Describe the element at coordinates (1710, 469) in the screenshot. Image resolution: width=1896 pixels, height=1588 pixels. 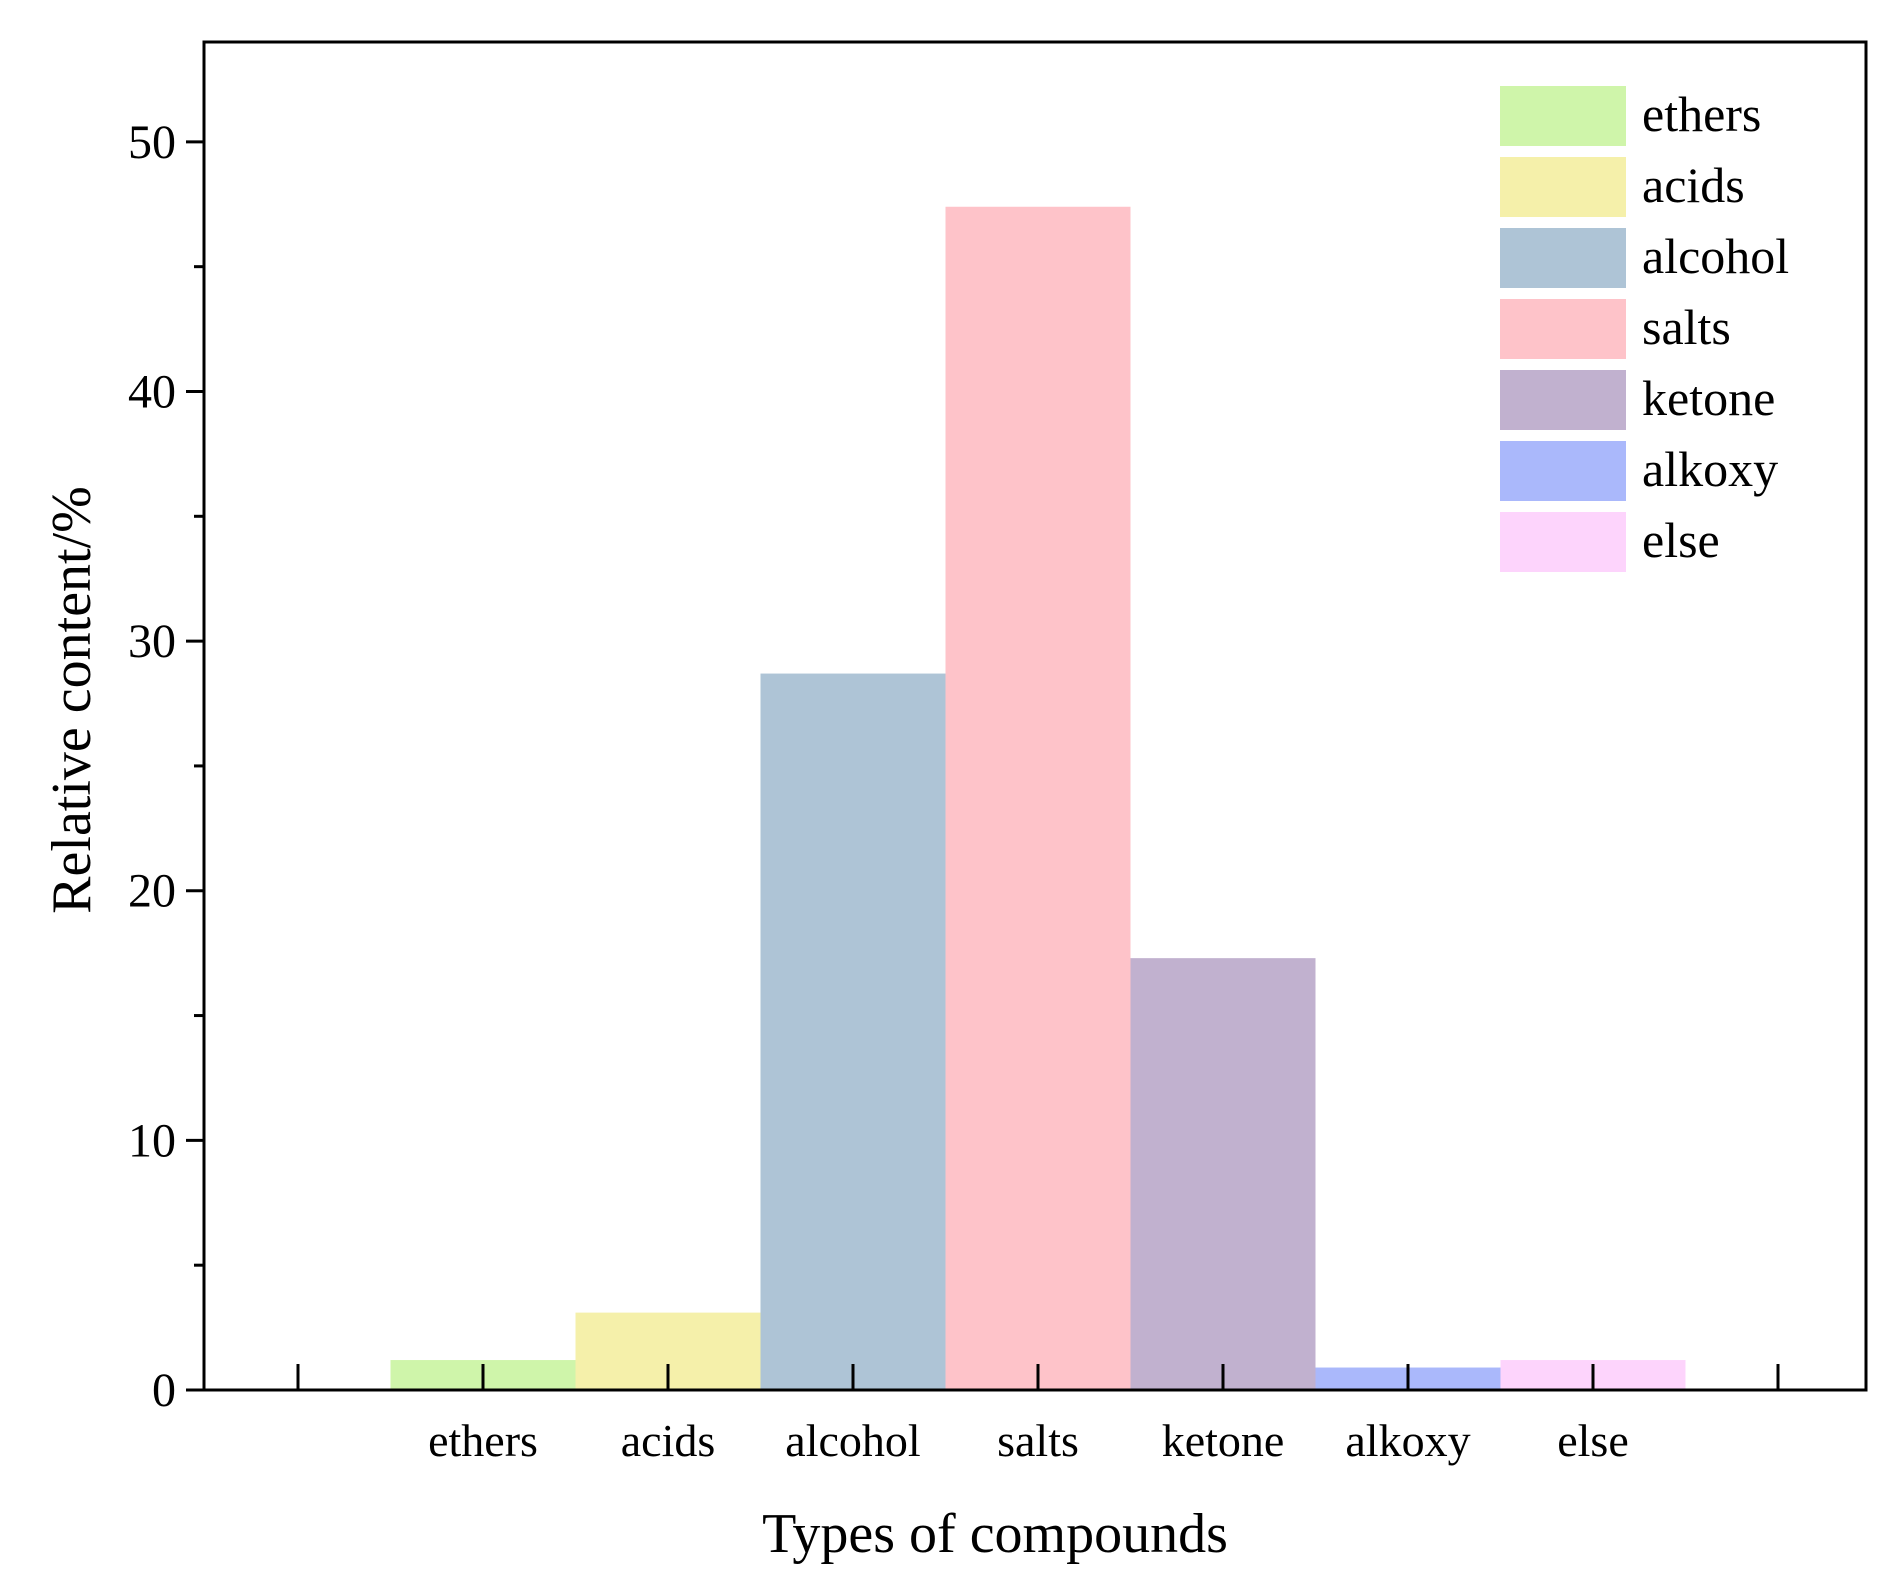
I see `legend-label-alkoxy: alkoxy` at that location.